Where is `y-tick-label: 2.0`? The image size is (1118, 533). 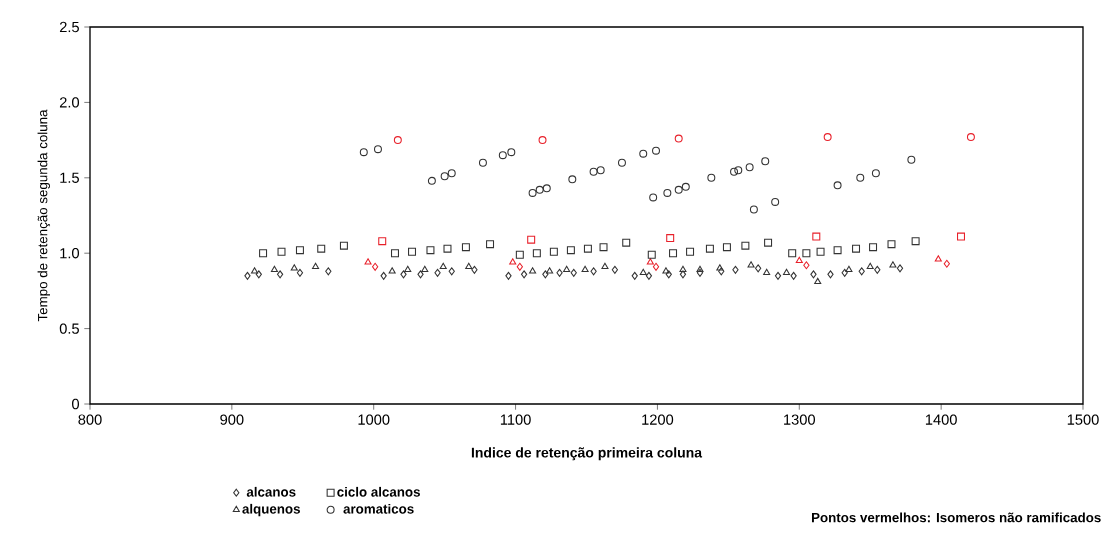 y-tick-label: 2.0 is located at coordinates (69, 102).